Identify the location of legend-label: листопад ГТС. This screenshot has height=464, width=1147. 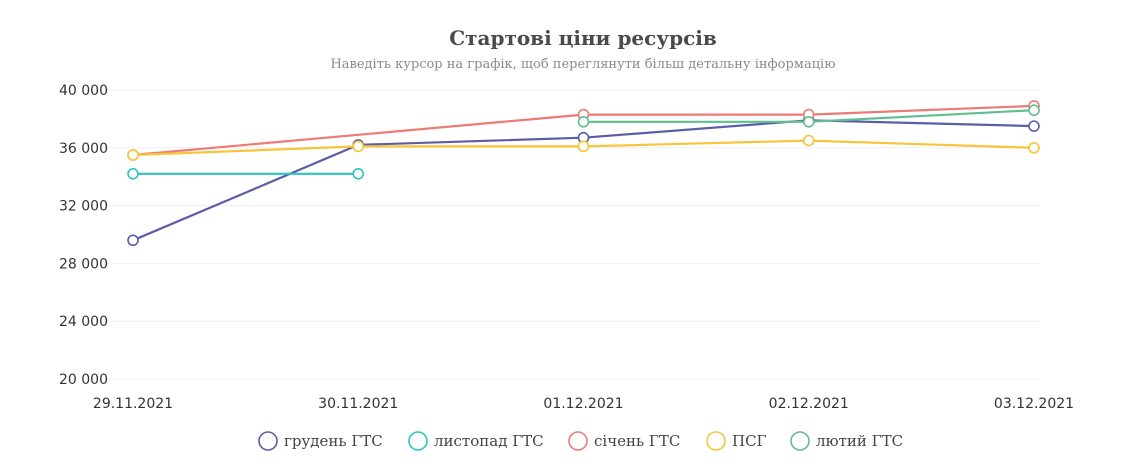
(489, 441).